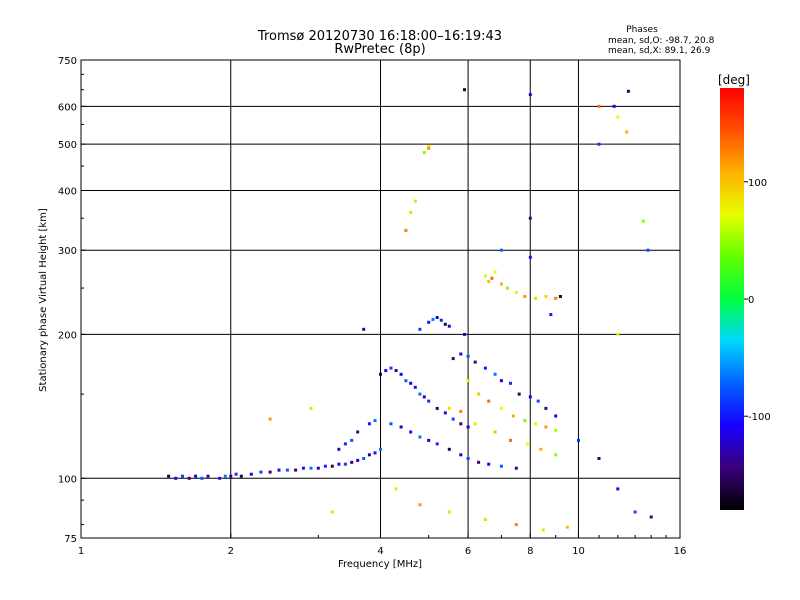 This screenshot has height=600, width=800. I want to click on x-axis-label: Frequency [MHz], so click(380, 564).